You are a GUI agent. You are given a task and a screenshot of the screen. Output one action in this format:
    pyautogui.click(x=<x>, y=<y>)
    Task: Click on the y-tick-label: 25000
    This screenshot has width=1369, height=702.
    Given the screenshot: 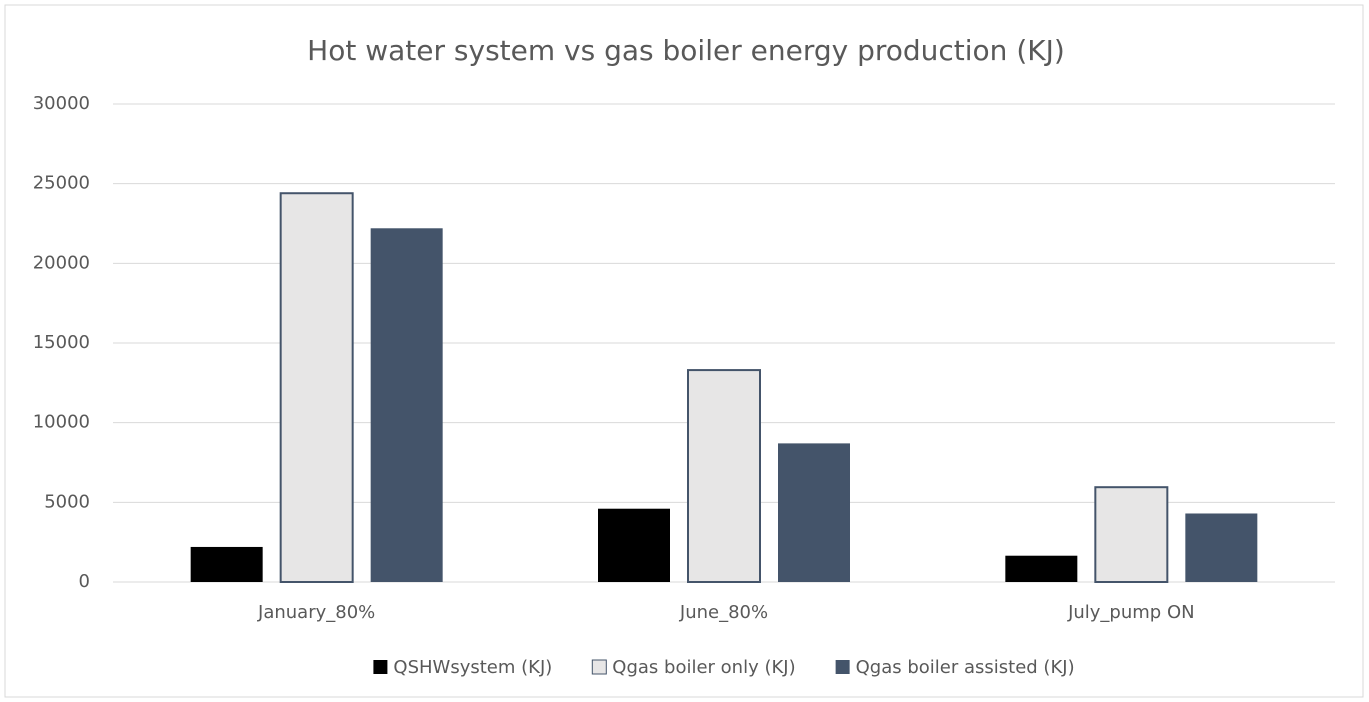 What is the action you would take?
    pyautogui.click(x=61, y=183)
    